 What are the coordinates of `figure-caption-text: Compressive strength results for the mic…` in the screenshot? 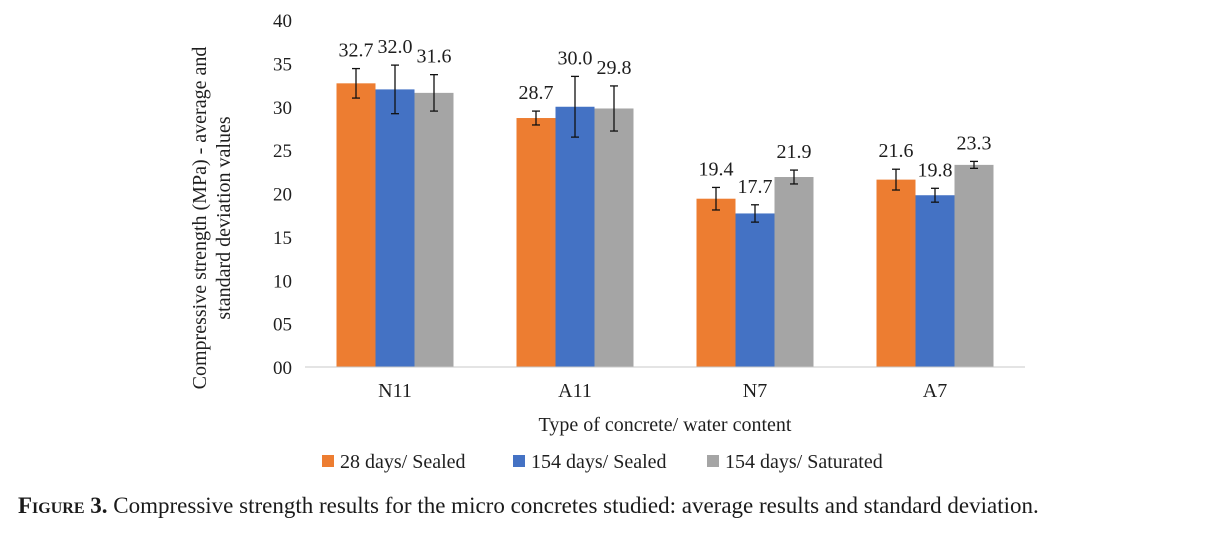 It's located at (573, 505).